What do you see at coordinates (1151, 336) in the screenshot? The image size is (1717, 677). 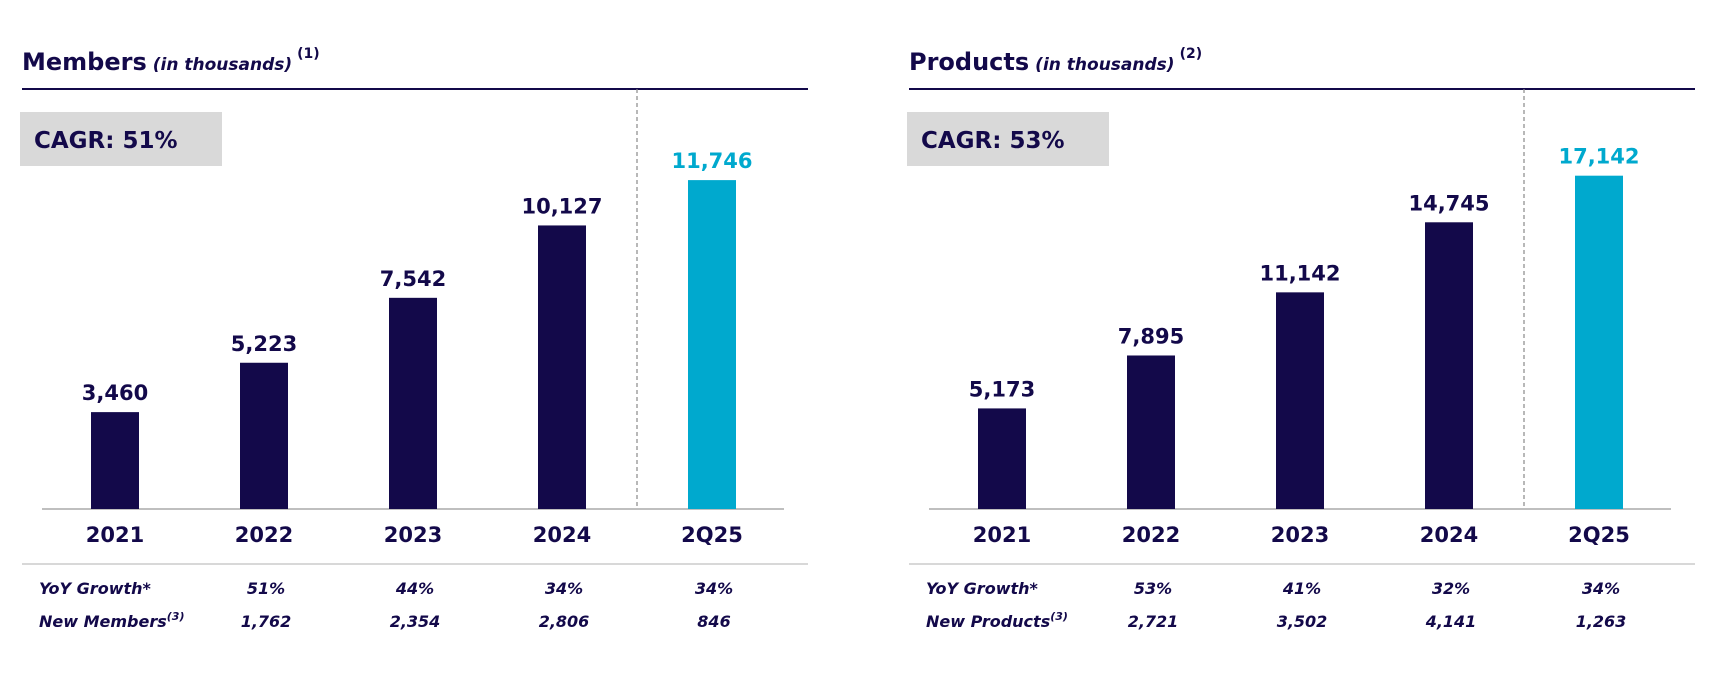 I see `value-label: 7,895` at bounding box center [1151, 336].